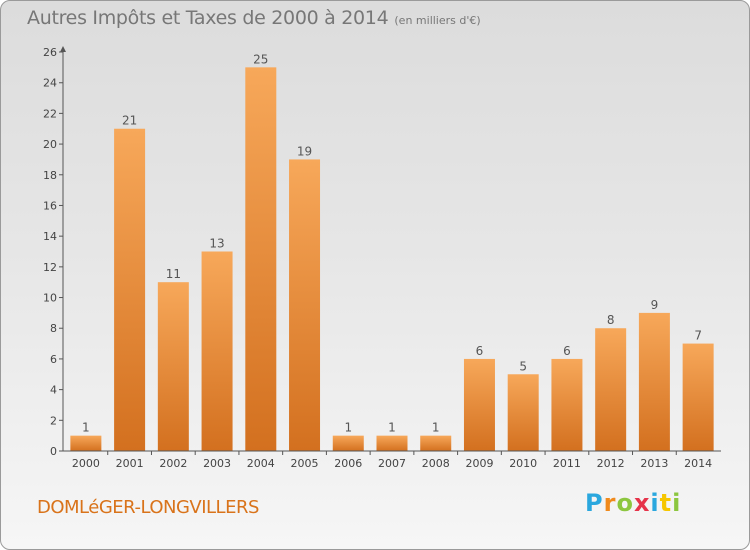  Describe the element at coordinates (53, 390) in the screenshot. I see `y-tick-label-4: 4` at that location.